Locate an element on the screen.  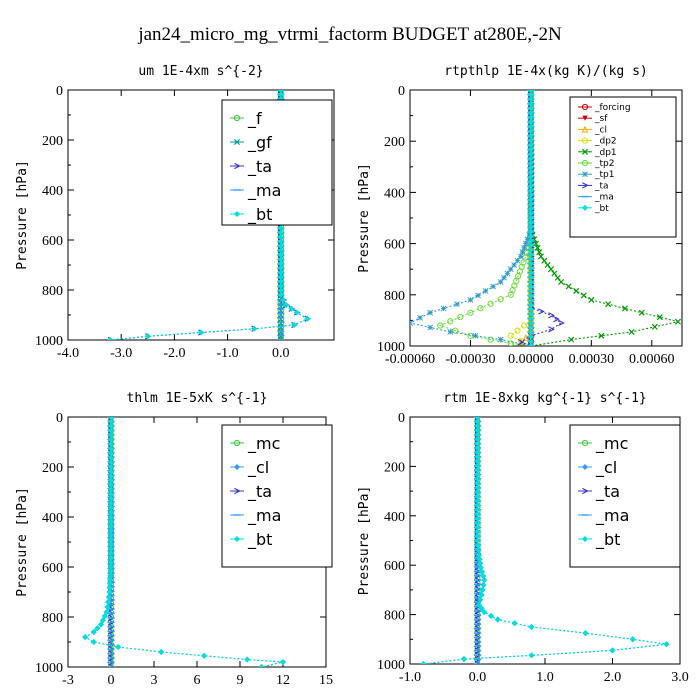
legend-item: _tp1 is located at coordinates (596, 175).